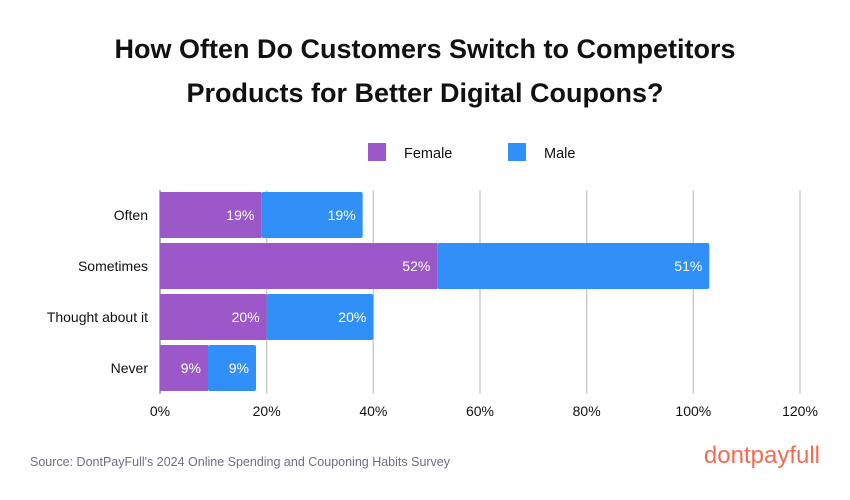 The width and height of the screenshot is (850, 500). Describe the element at coordinates (377, 152) in the screenshot. I see `legend-swatch-female` at that location.